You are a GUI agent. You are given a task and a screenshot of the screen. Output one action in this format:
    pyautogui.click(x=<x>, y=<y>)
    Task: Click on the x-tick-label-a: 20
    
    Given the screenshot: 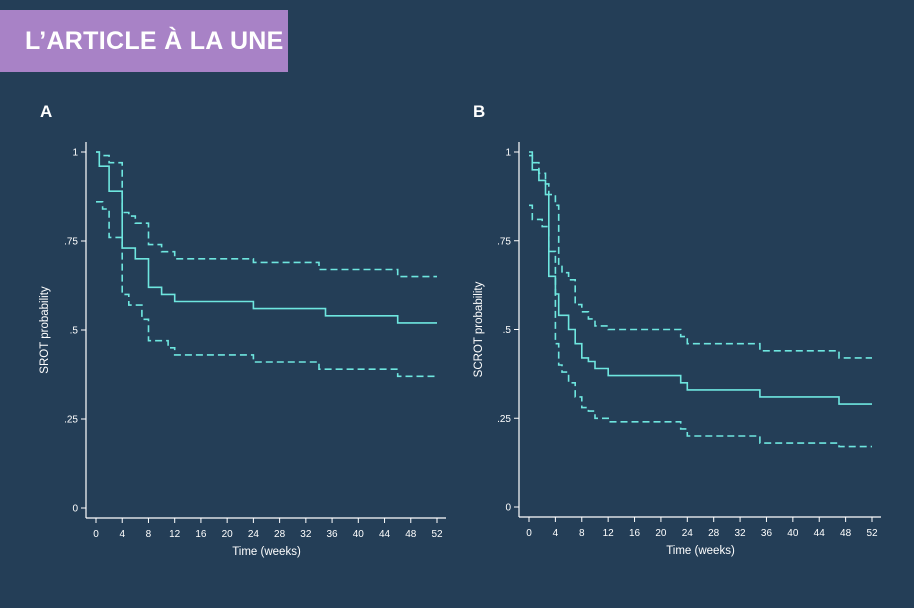 What is the action you would take?
    pyautogui.click(x=228, y=534)
    